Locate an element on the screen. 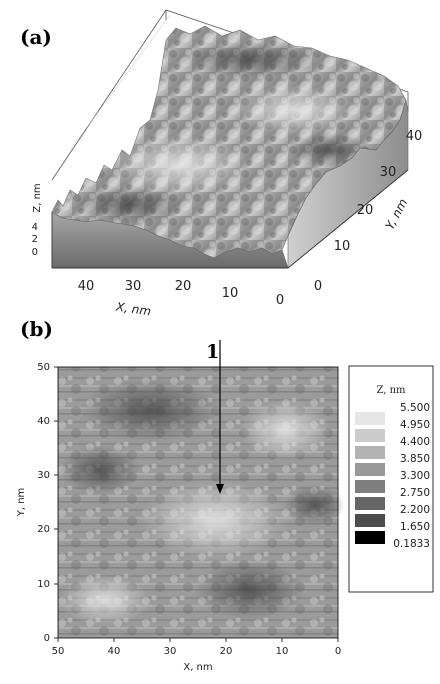 This screenshot has height=684, width=440. x-tick-40: 40 is located at coordinates (114, 651).